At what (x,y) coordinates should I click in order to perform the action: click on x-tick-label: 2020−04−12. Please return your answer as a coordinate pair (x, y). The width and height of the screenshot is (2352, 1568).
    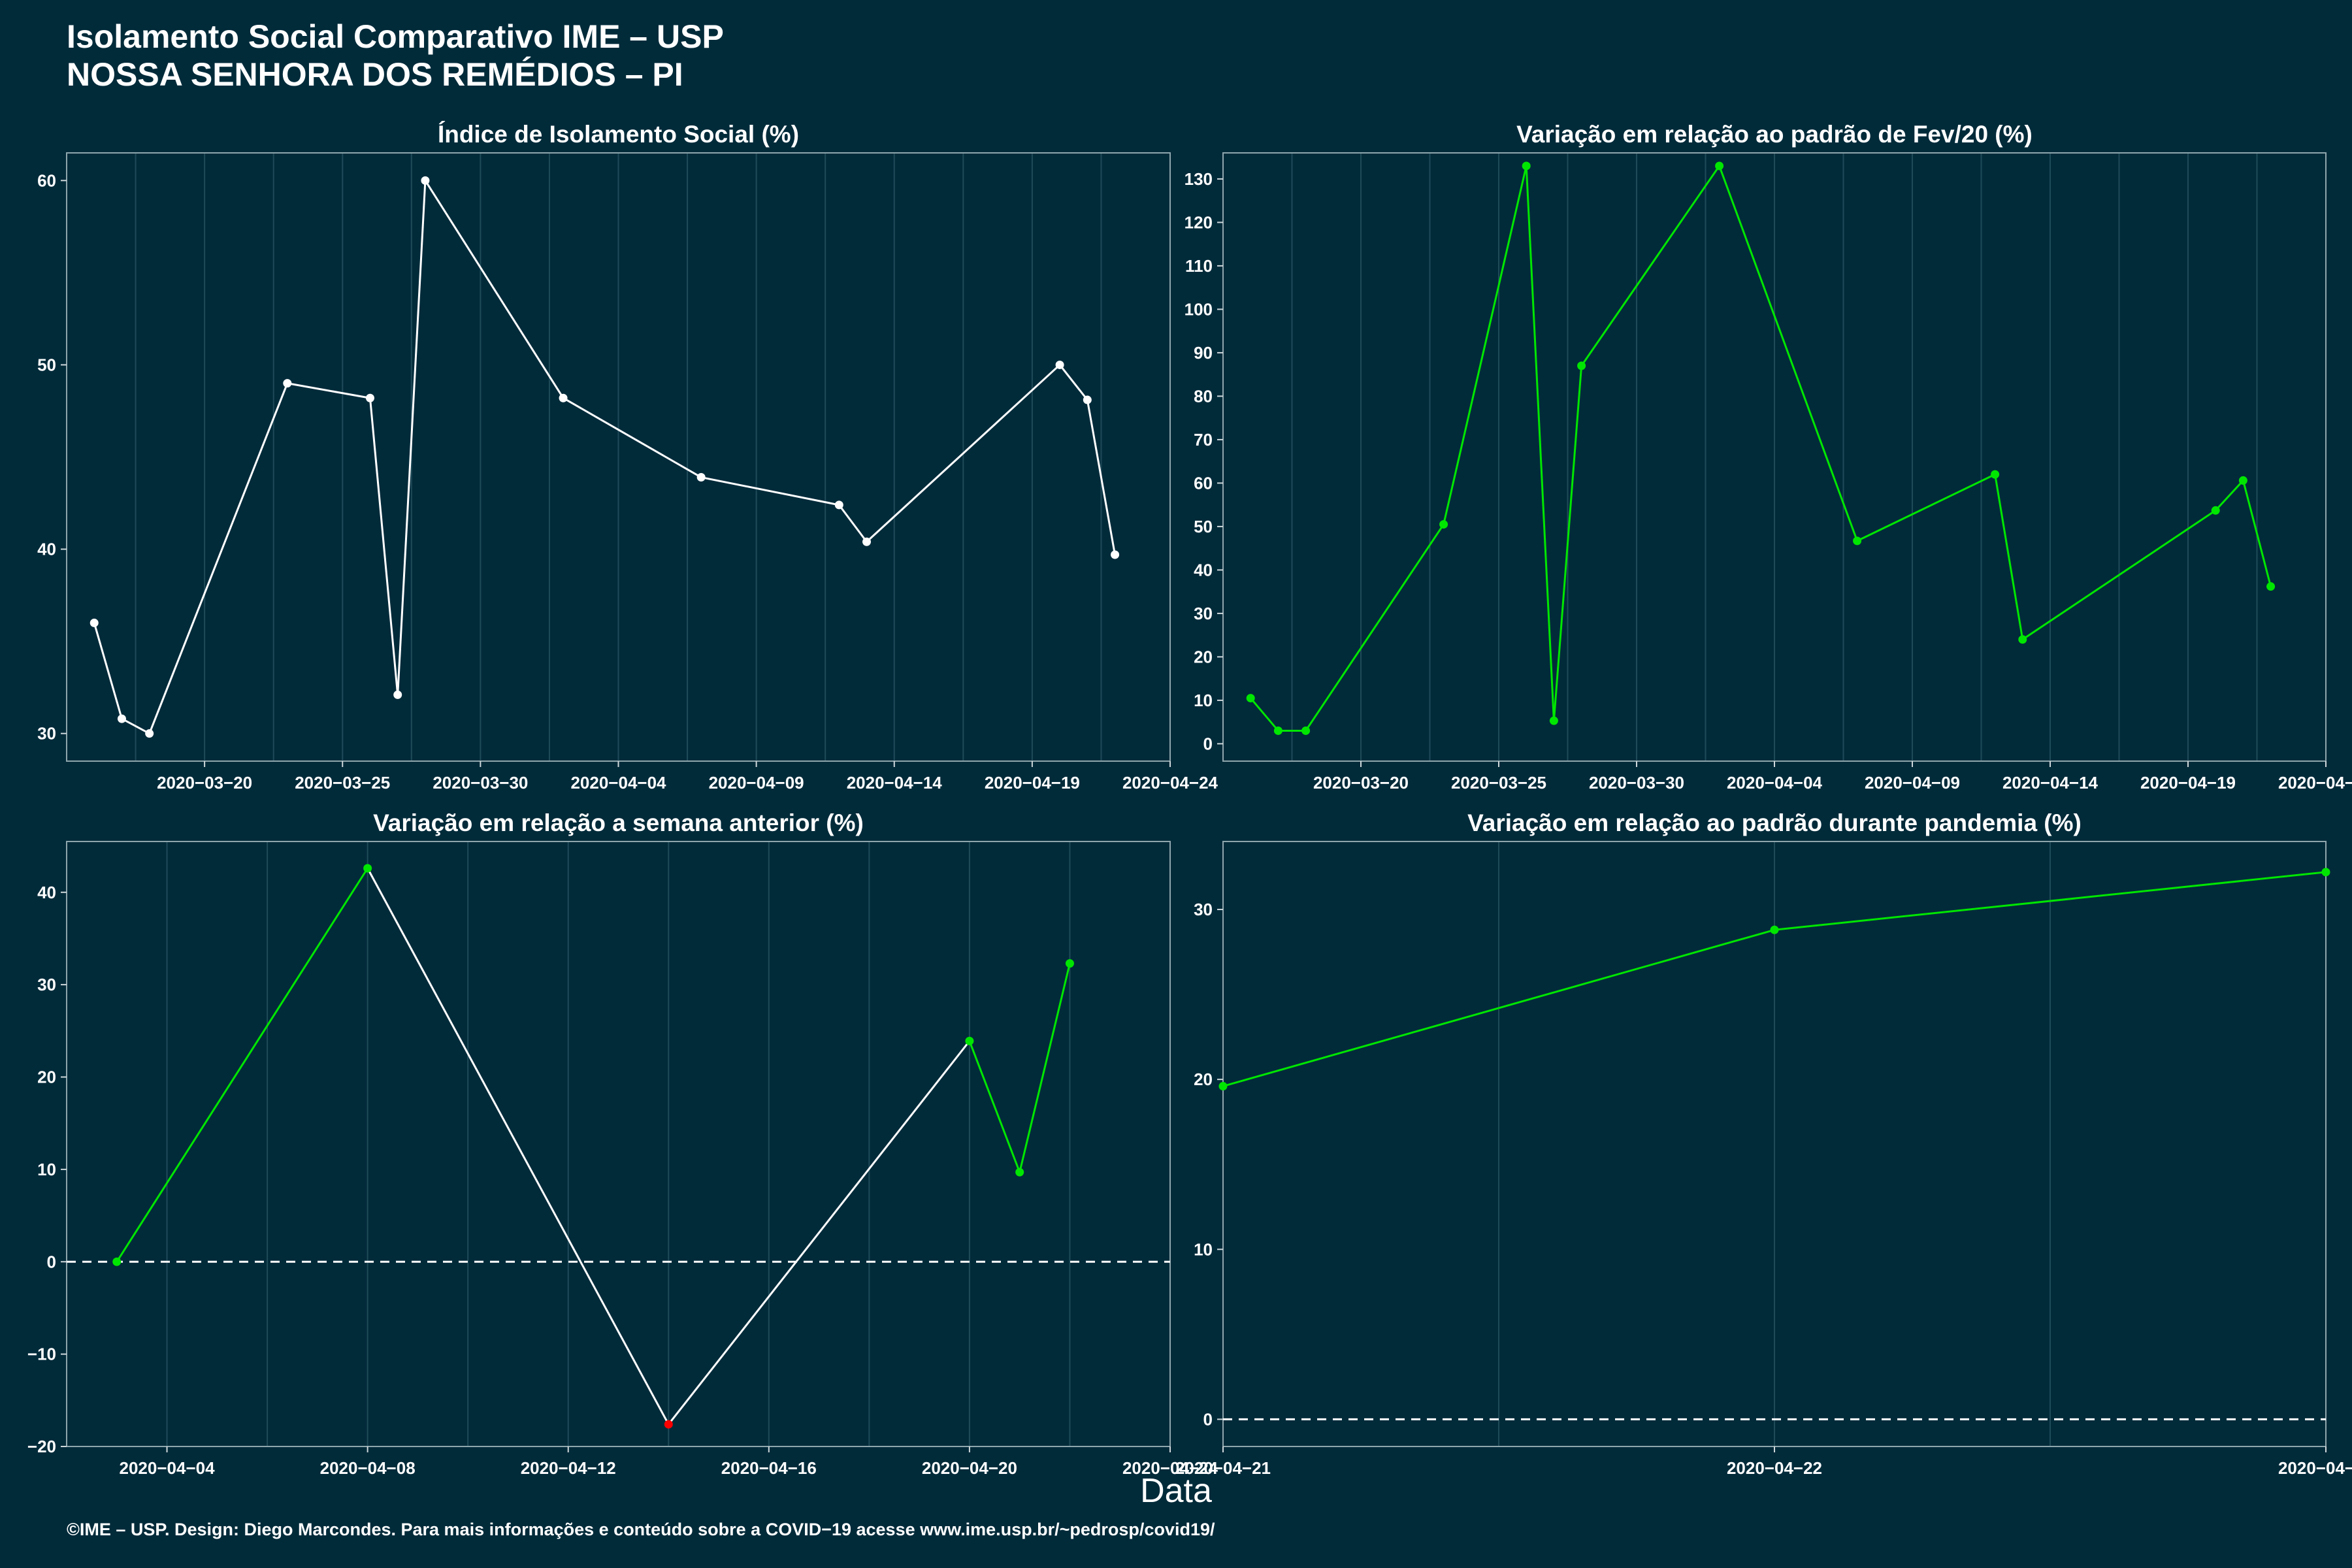
    Looking at the image, I should click on (568, 1468).